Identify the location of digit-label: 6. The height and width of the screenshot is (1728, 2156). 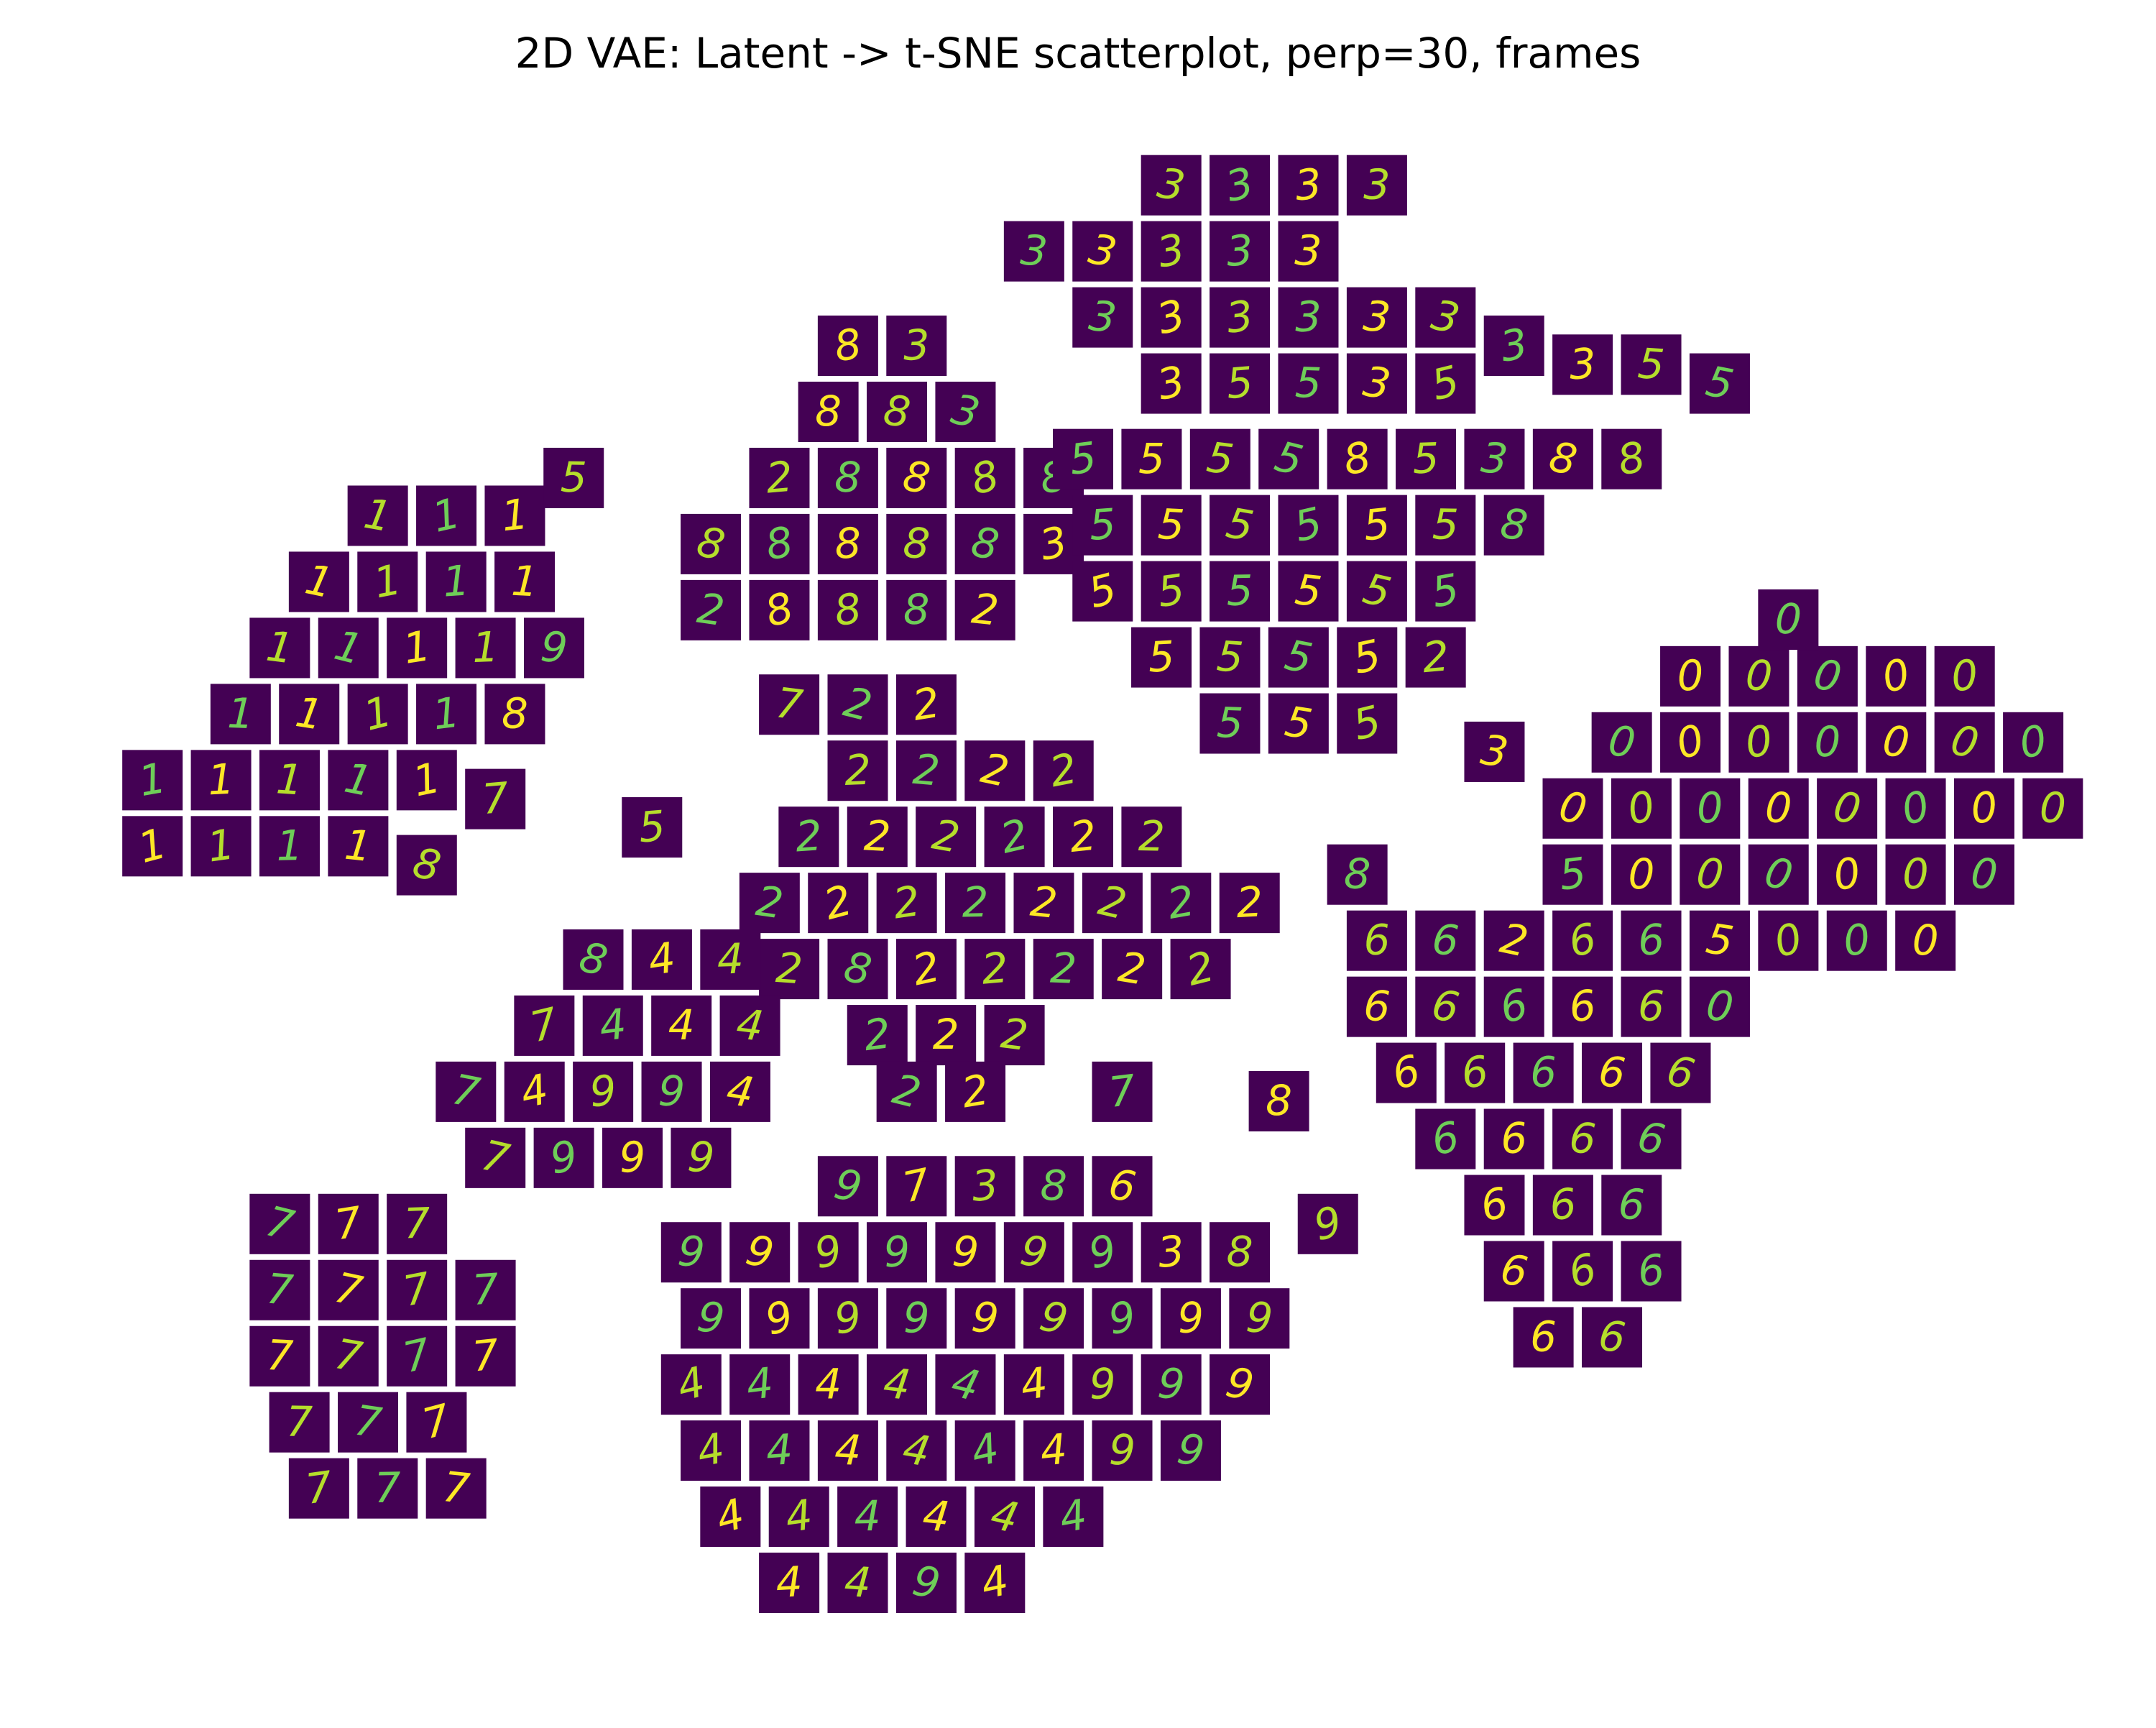
(1582, 1006).